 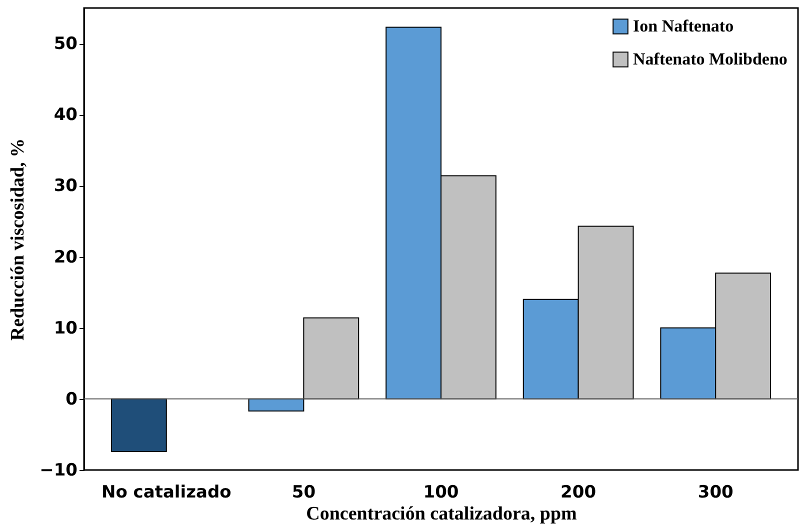 What do you see at coordinates (59, 470) in the screenshot?
I see `y-tick-label: −10` at bounding box center [59, 470].